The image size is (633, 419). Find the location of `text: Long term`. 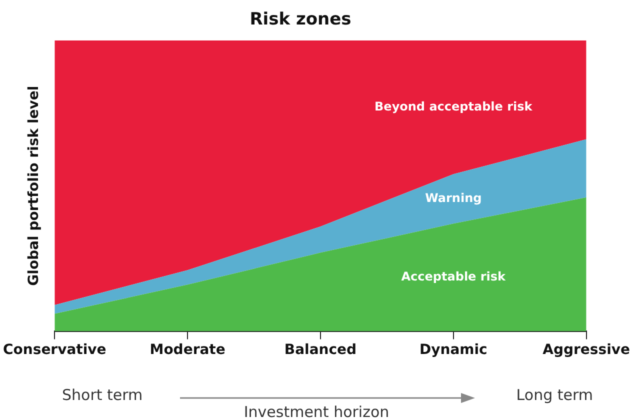

text: Long term is located at coordinates (554, 395).